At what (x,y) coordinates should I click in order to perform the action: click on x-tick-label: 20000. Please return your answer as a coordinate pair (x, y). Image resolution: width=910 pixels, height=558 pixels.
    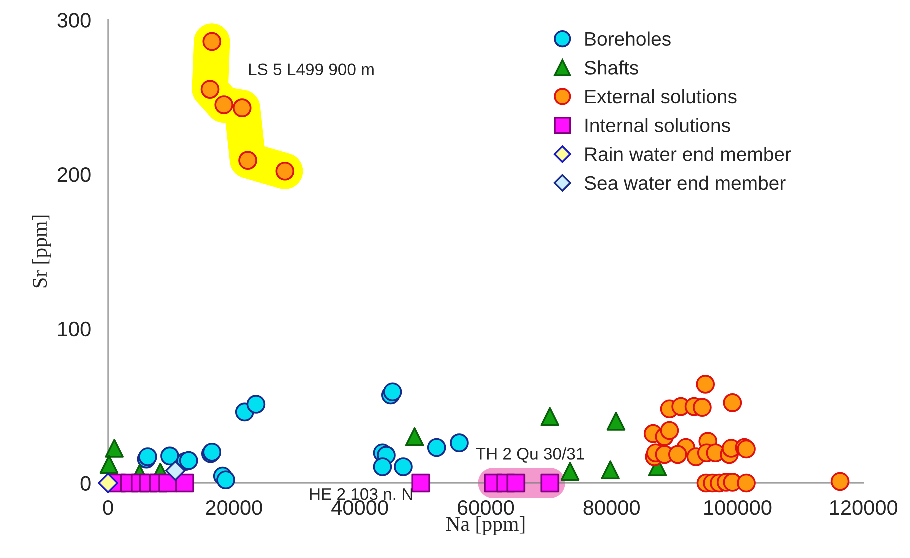
    Looking at the image, I should click on (234, 508).